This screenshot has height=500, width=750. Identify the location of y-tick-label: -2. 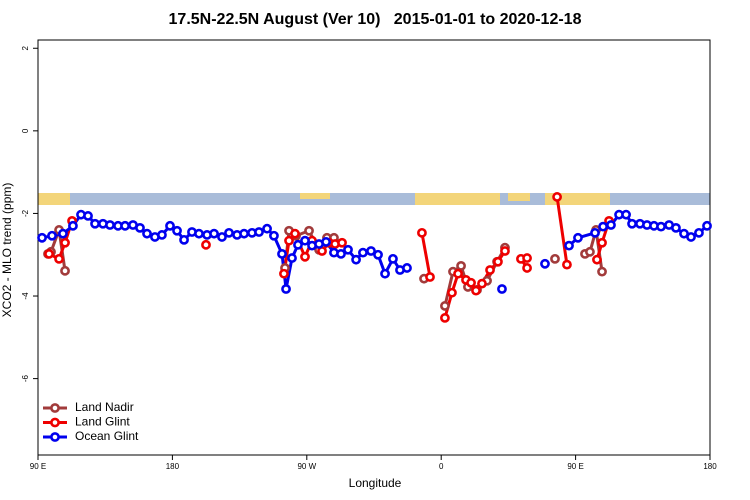
(25, 213).